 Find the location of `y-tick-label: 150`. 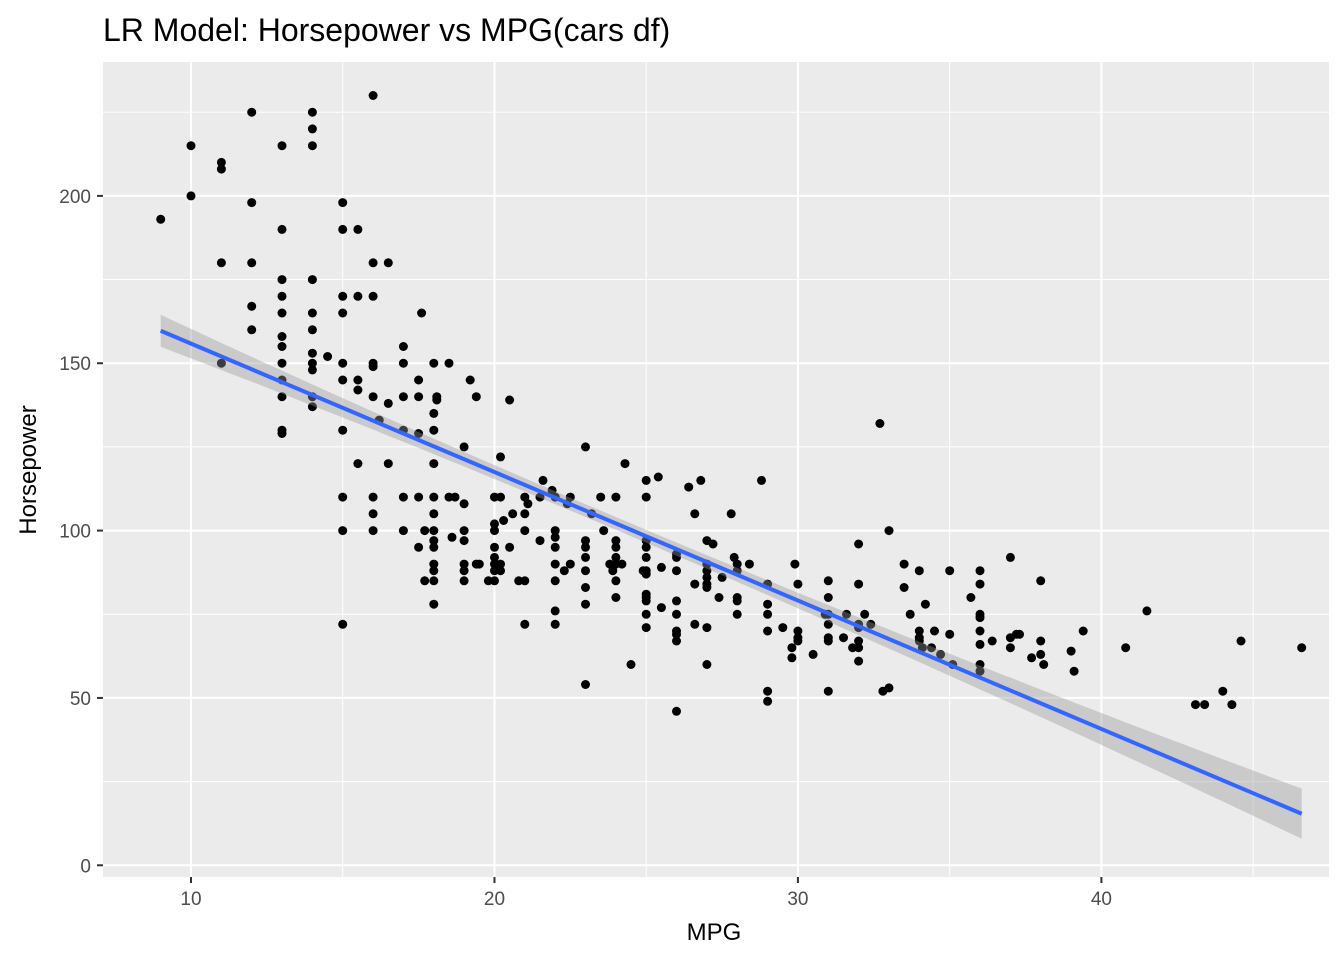

y-tick-label: 150 is located at coordinates (75, 364).